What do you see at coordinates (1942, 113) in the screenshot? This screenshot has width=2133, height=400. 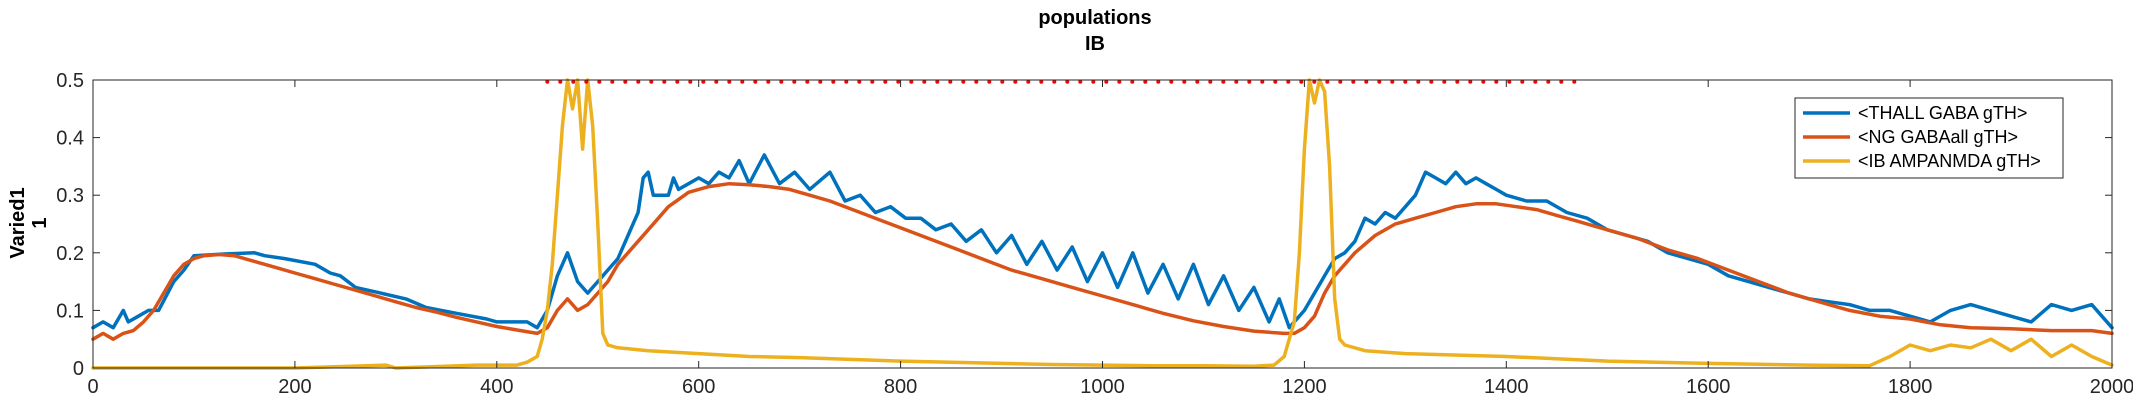 I see `legend-label: <THALL GABA gTH>` at bounding box center [1942, 113].